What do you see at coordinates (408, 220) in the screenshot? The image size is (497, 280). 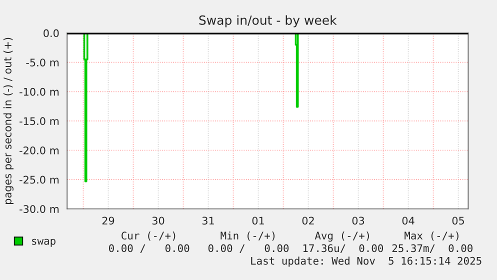 I see `x-tick-label: 04` at bounding box center [408, 220].